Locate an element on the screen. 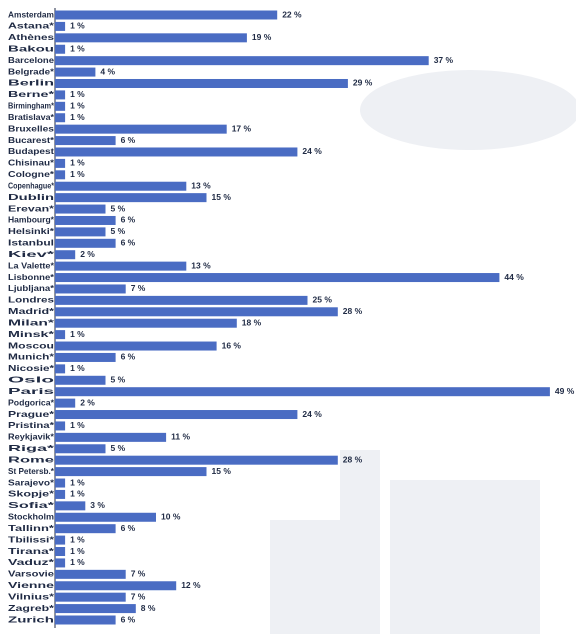  category-label: Bratislava* is located at coordinates (31, 117).